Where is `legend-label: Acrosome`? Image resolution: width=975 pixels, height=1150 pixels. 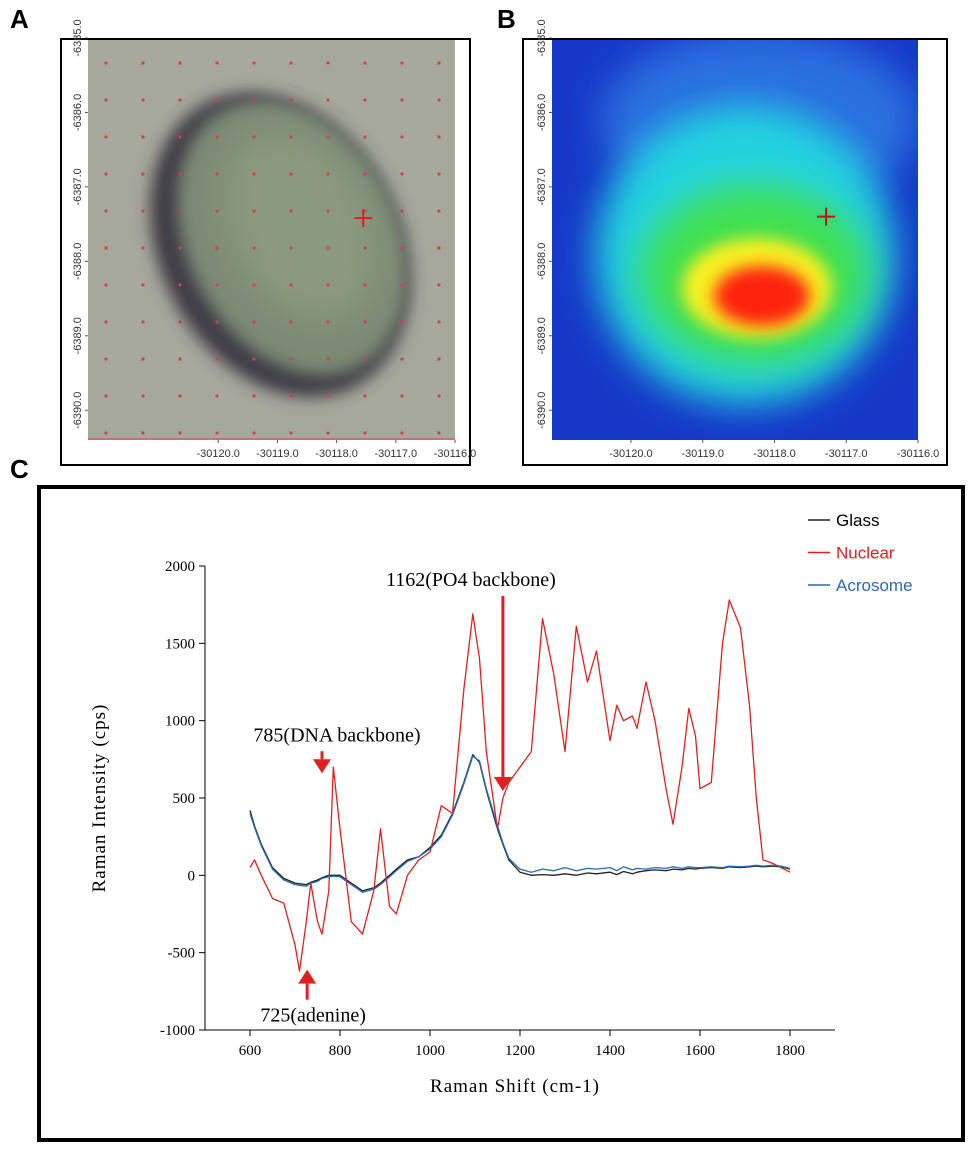
legend-label: Acrosome is located at coordinates (874, 585).